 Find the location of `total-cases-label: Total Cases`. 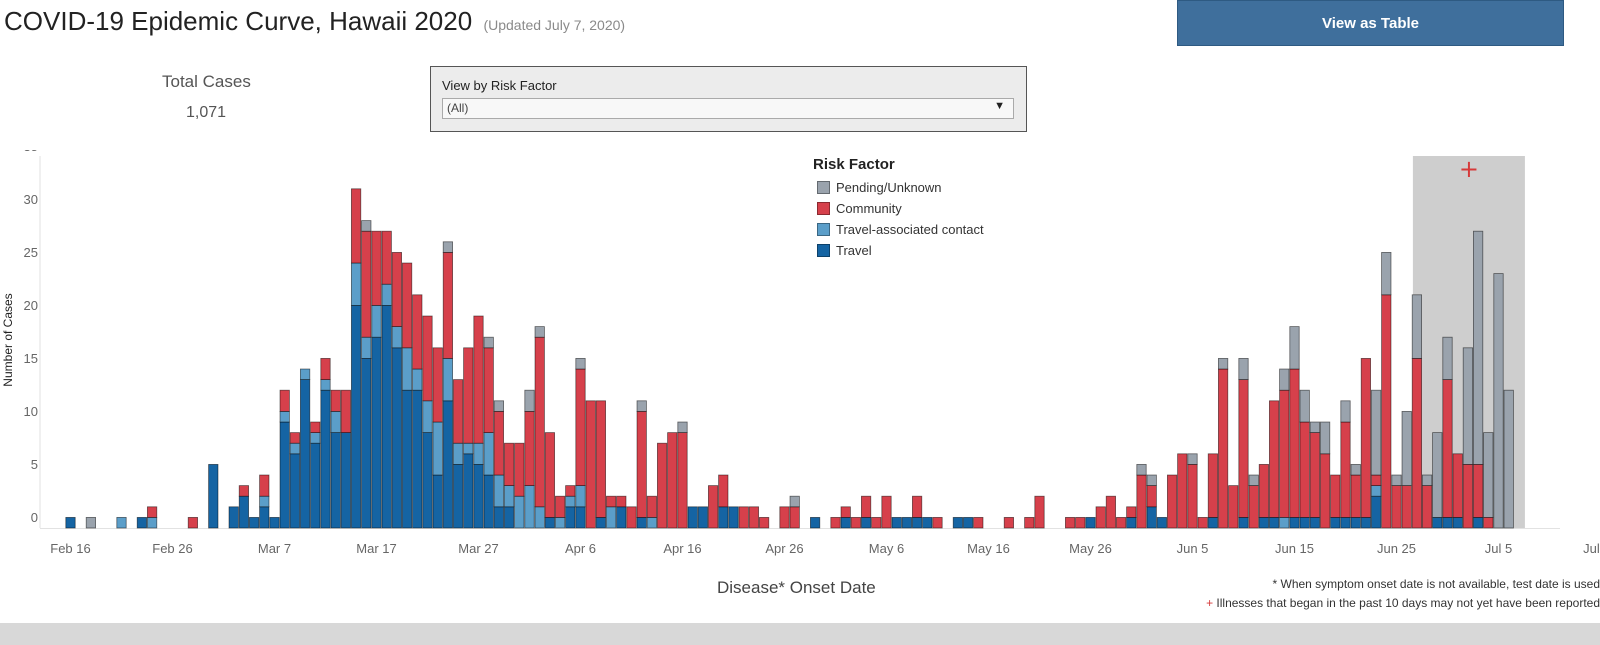

total-cases-label: Total Cases is located at coordinates (206, 81).